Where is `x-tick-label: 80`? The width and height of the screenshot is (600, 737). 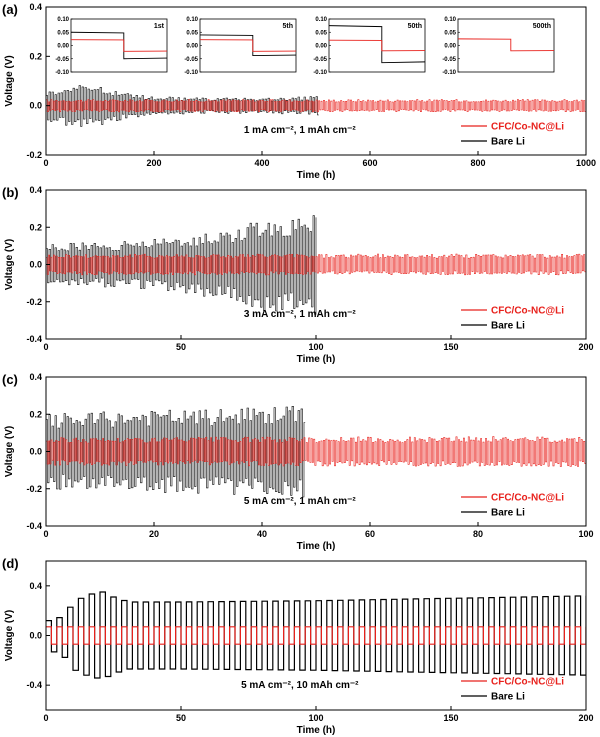
x-tick-label: 80 is located at coordinates (478, 534).